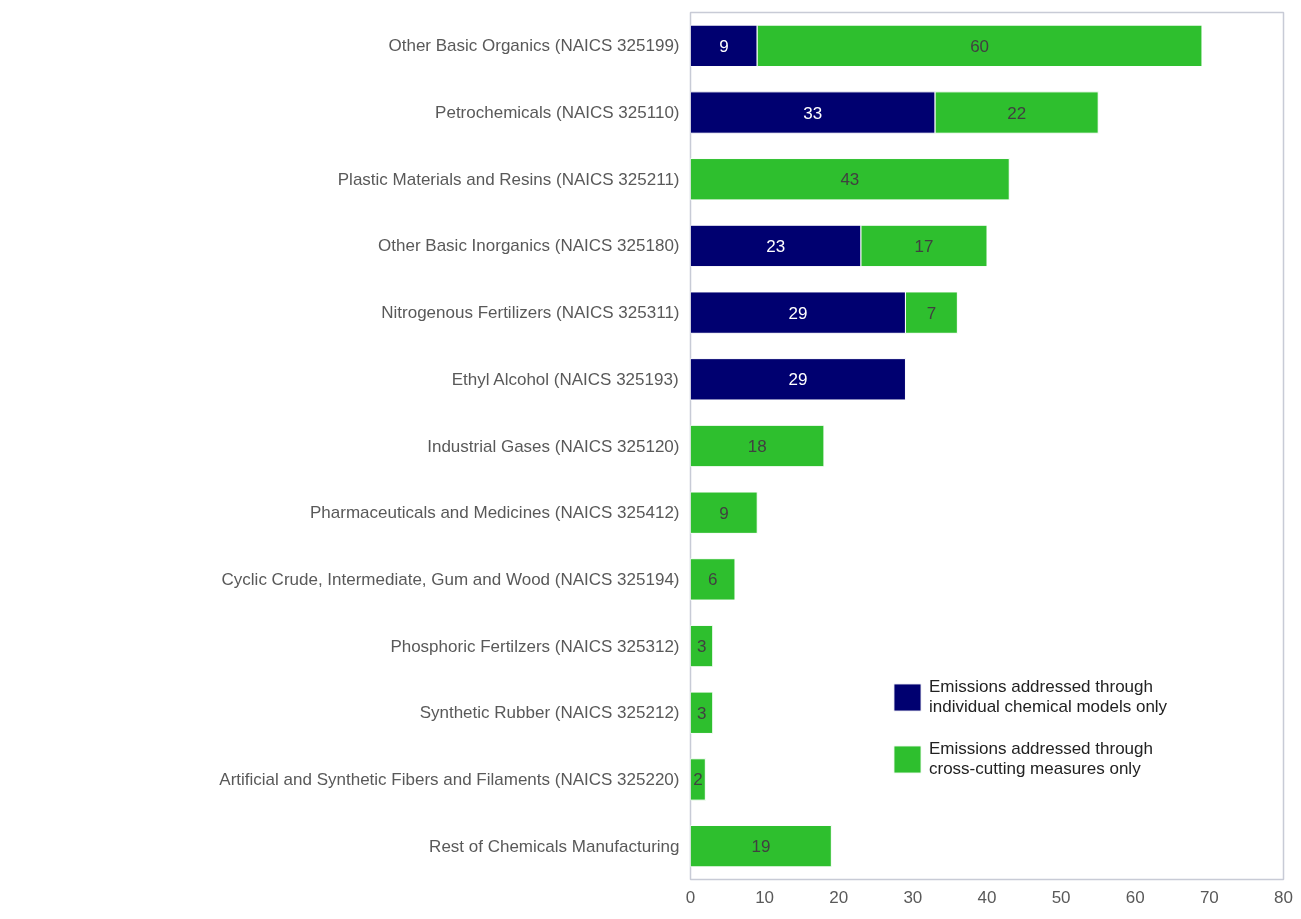  Describe the element at coordinates (987, 897) in the screenshot. I see `x-tick-label: 40` at that location.